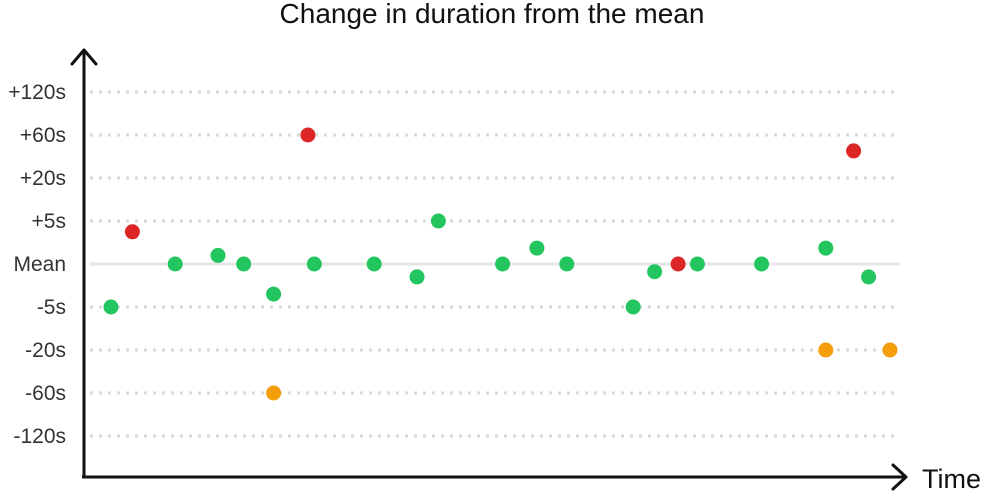 The height and width of the screenshot is (493, 996). What do you see at coordinates (45, 350) in the screenshot?
I see `y-tick-label: -20s` at bounding box center [45, 350].